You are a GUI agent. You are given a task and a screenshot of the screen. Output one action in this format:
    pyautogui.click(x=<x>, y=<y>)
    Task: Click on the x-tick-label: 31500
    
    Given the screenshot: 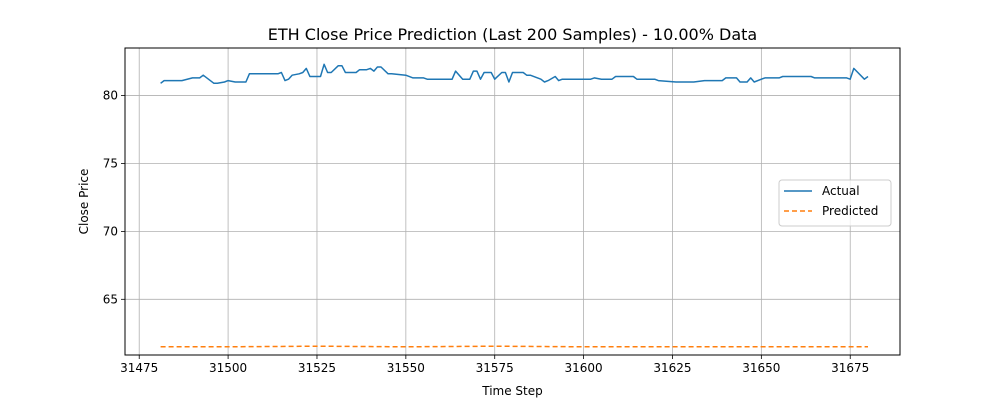 What is the action you would take?
    pyautogui.click(x=228, y=368)
    